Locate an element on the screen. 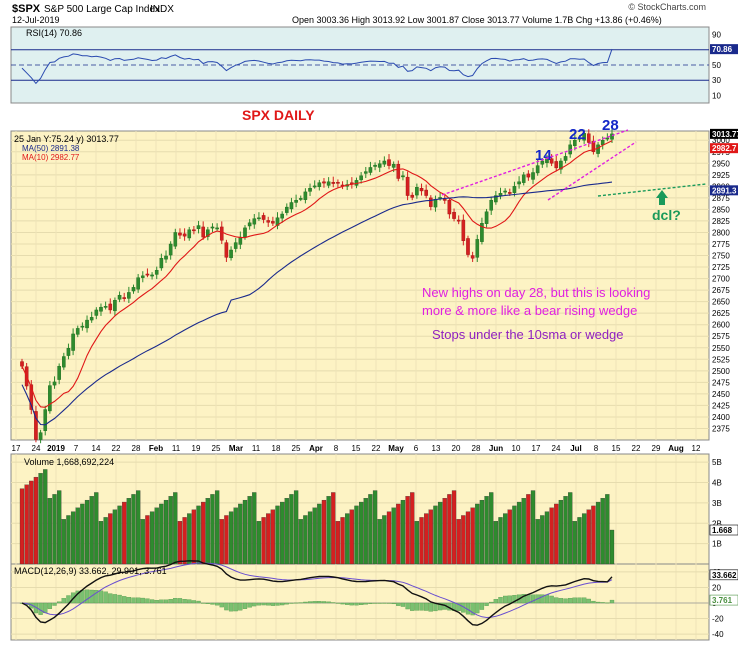  price-tick-label: 2925 is located at coordinates (721, 175).